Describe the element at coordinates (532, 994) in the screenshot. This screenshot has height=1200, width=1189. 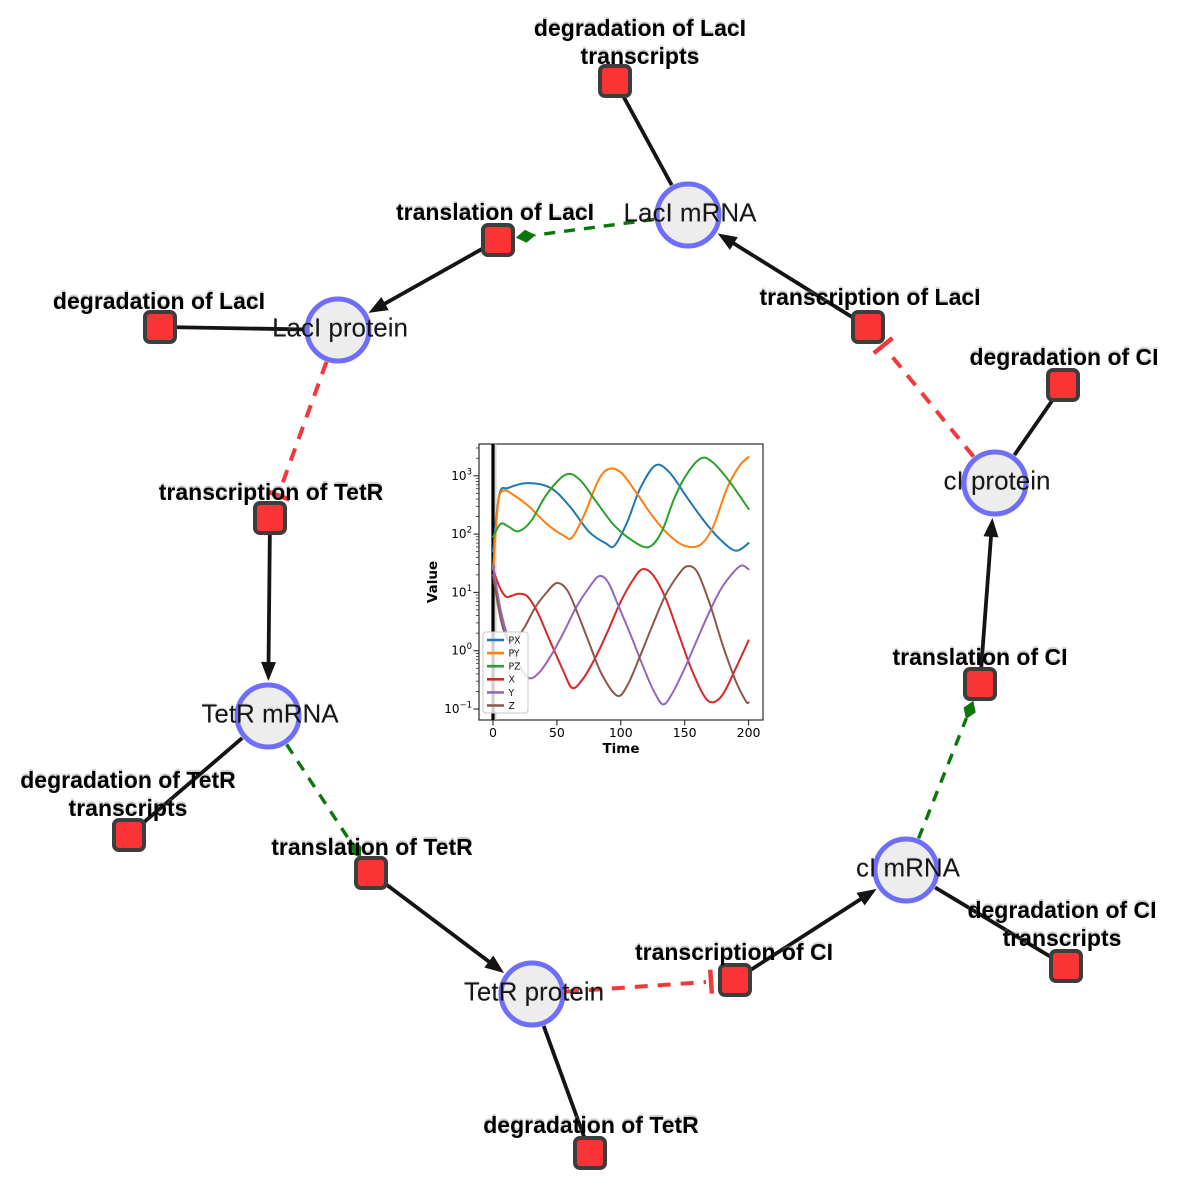
I see `species-node-tetr-protein` at that location.